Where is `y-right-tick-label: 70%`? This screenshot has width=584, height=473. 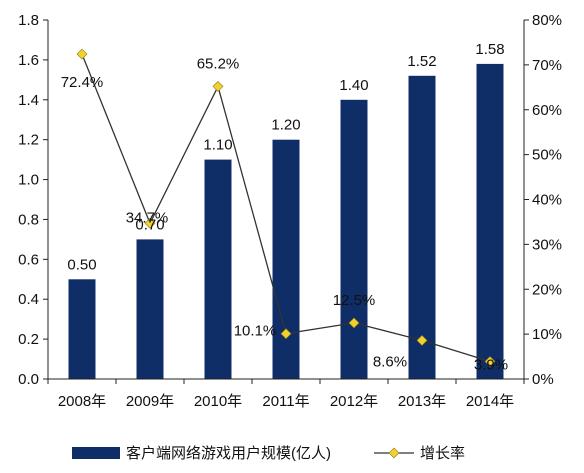 y-right-tick-label: 70% is located at coordinates (547, 65).